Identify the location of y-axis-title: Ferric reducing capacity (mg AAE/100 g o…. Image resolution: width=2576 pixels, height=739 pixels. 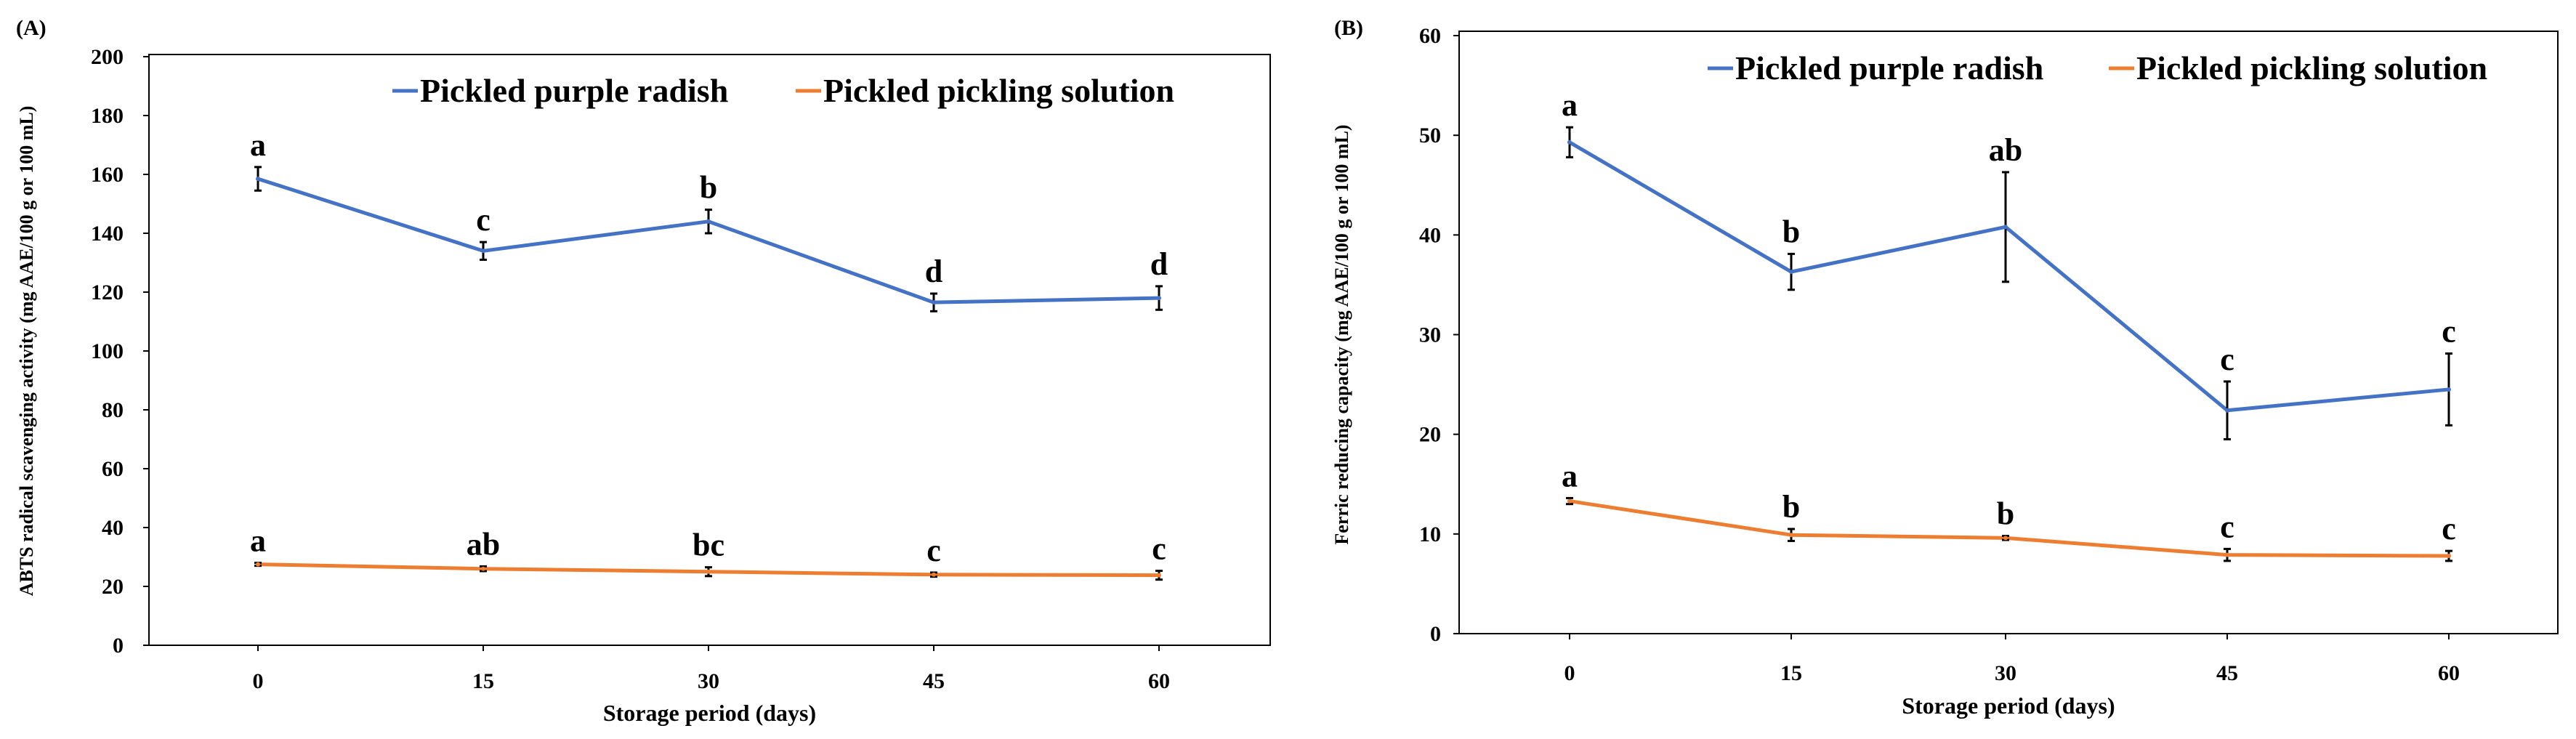
(1341, 334).